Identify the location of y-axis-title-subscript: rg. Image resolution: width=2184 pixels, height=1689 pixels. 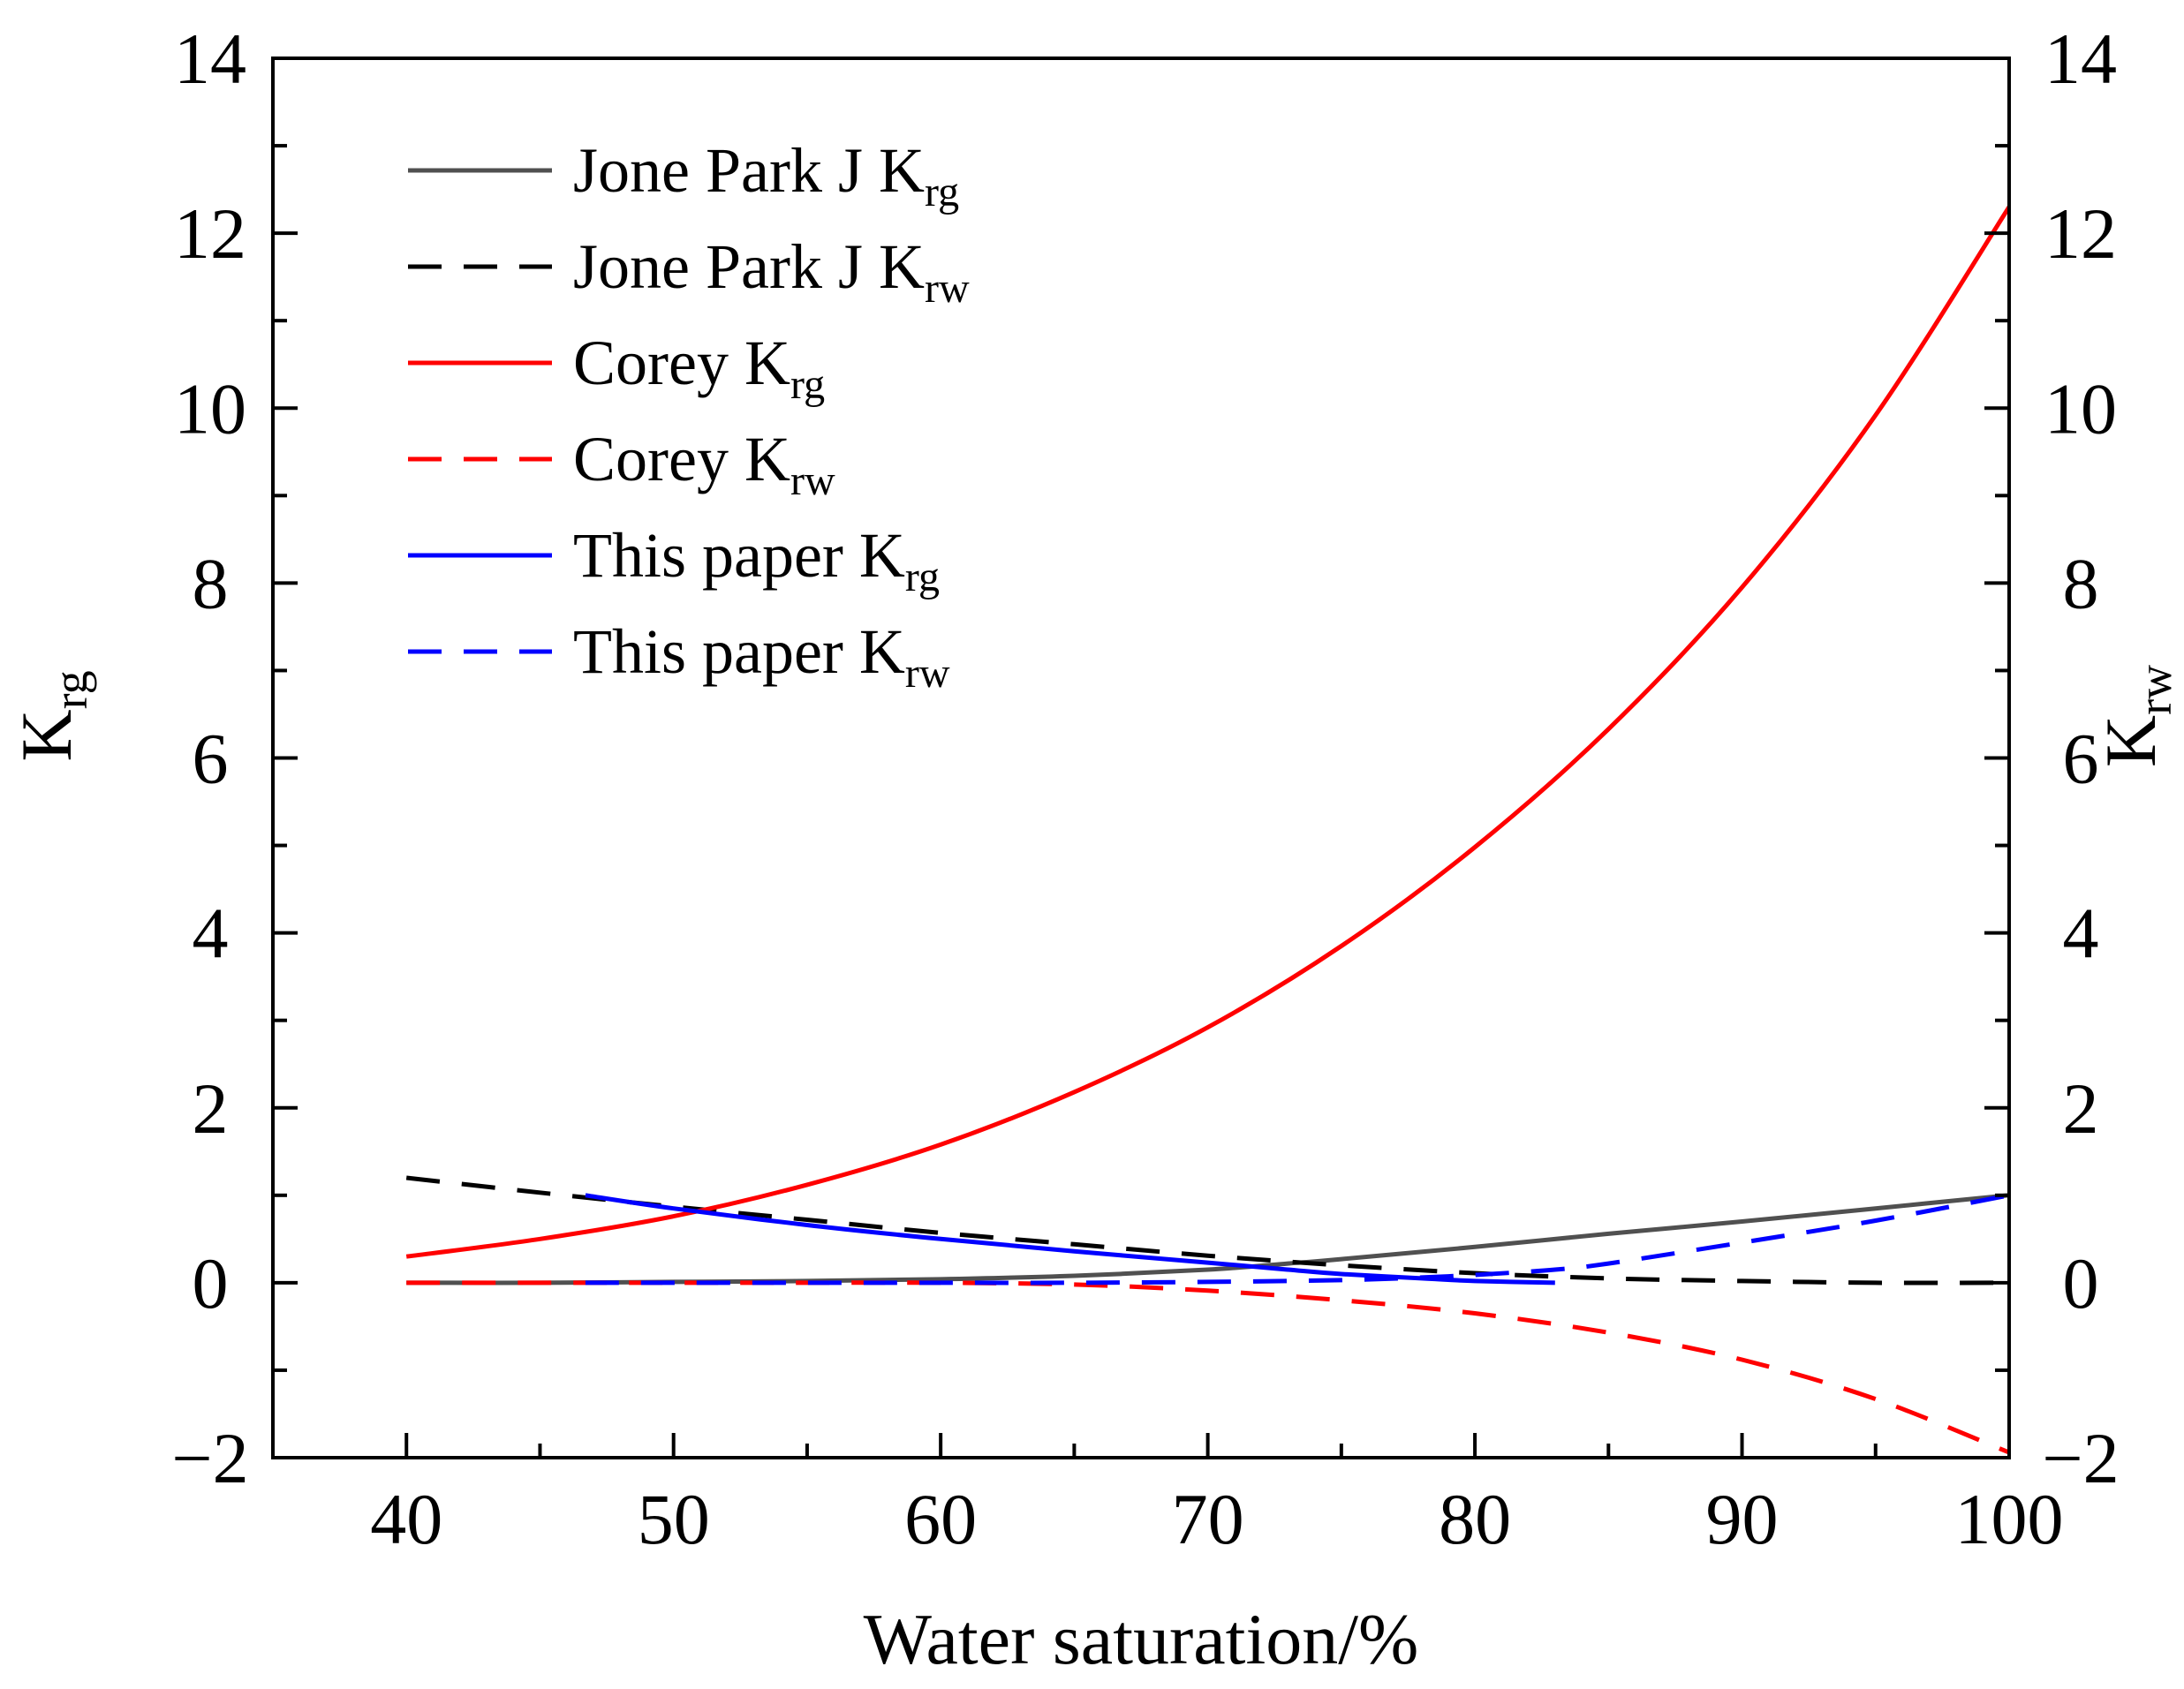
(70, 689).